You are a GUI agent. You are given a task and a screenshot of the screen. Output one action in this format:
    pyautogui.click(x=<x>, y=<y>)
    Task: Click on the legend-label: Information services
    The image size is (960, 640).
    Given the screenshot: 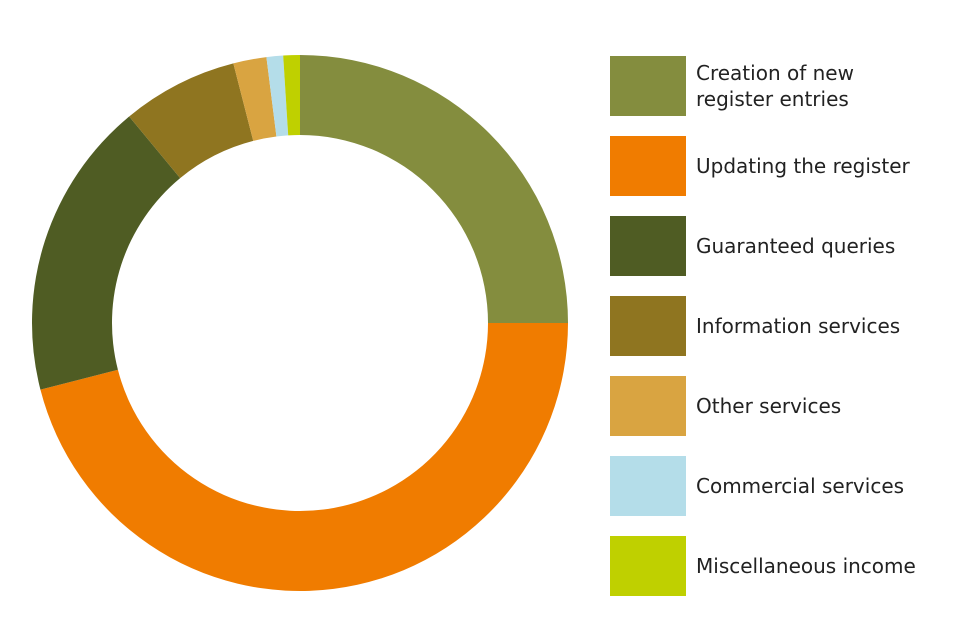 What is the action you would take?
    pyautogui.click(x=798, y=326)
    